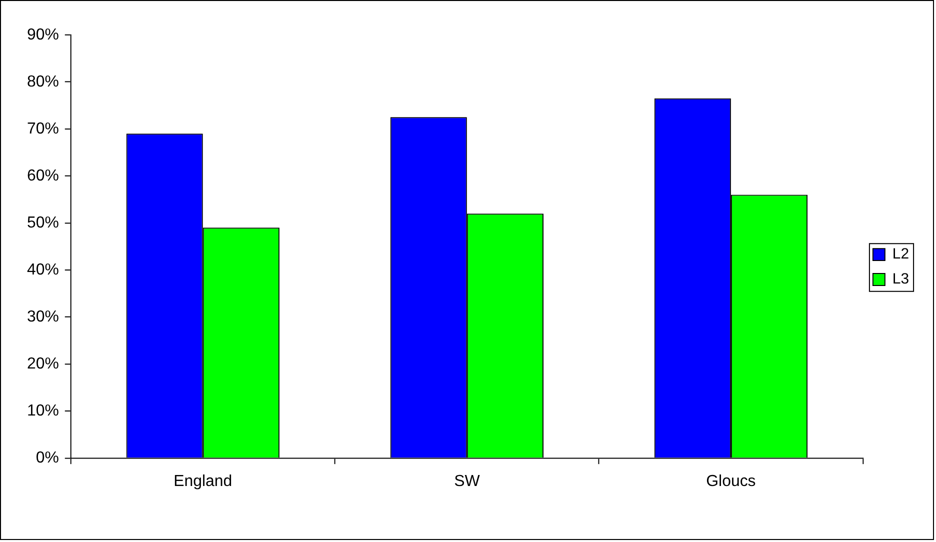  I want to click on y-tick-label: 70%, so click(42, 129).